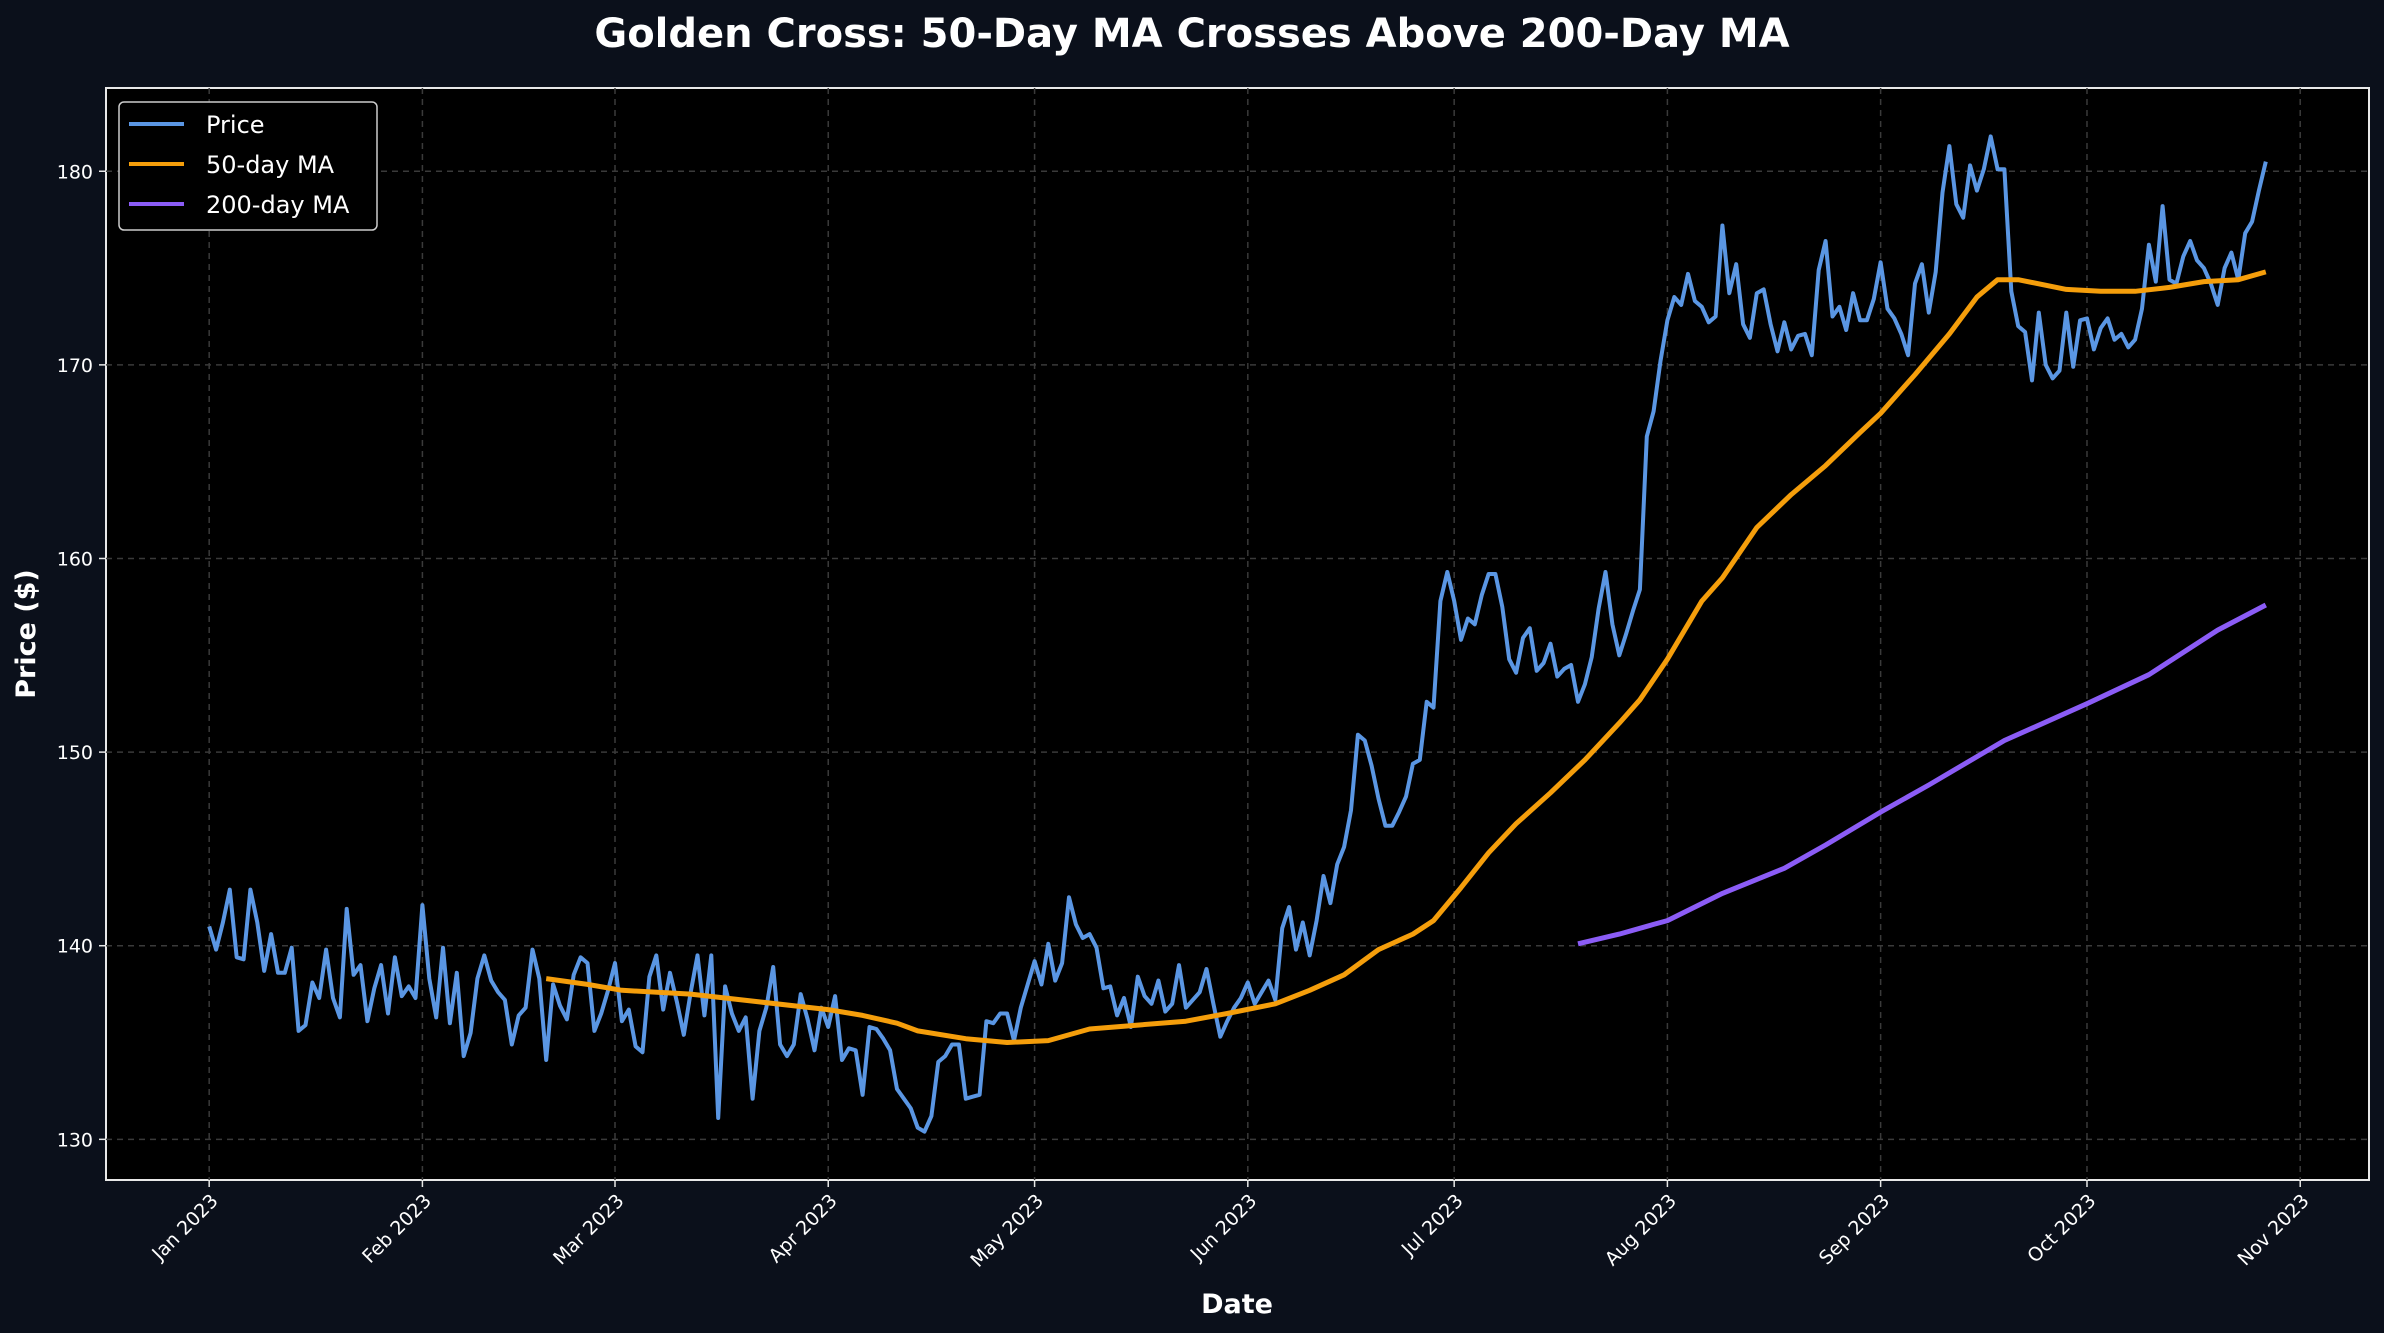 Image resolution: width=2384 pixels, height=1333 pixels. What do you see at coordinates (75, 172) in the screenshot?
I see `y-tick-label: 180` at bounding box center [75, 172].